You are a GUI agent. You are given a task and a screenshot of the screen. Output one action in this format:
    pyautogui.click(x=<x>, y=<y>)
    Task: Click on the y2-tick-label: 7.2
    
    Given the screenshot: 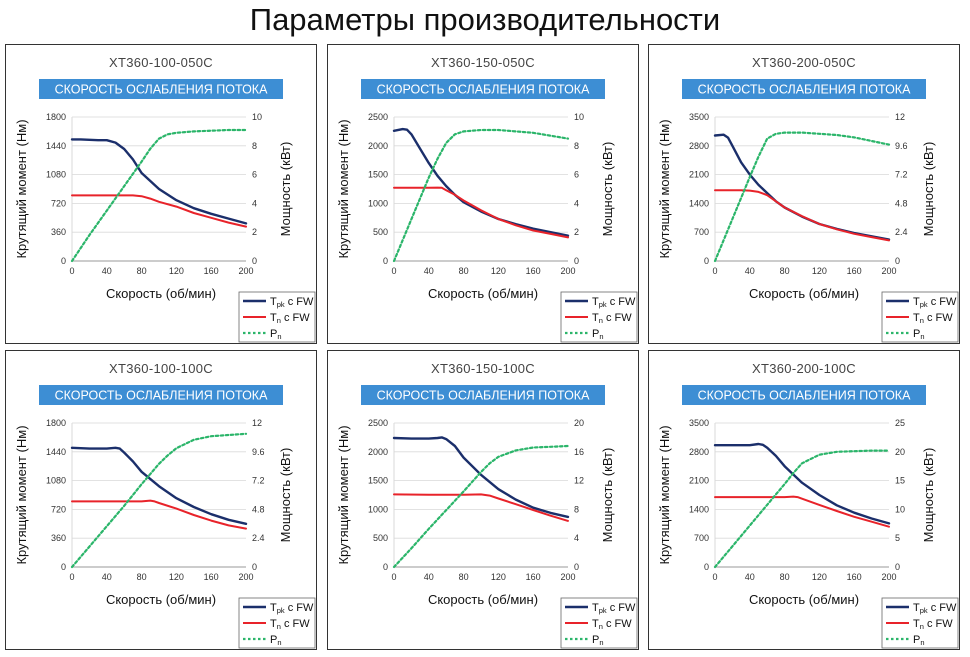 What is the action you would take?
    pyautogui.click(x=901, y=175)
    